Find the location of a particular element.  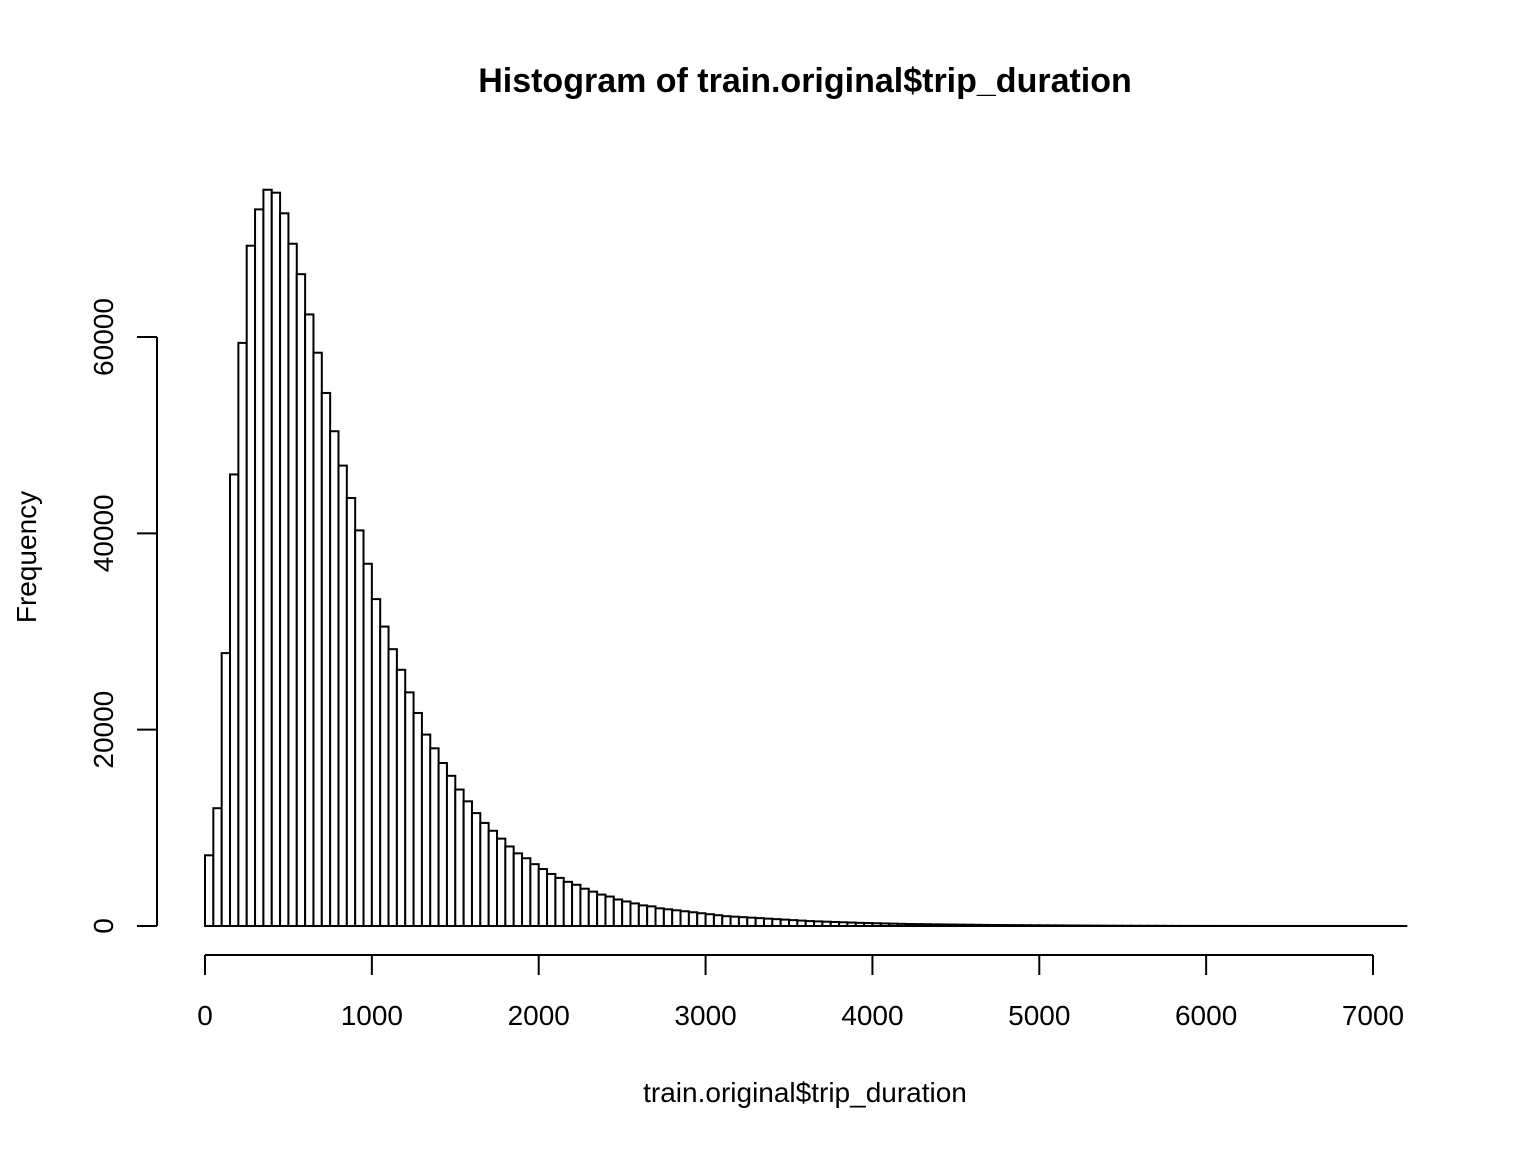

x-tick-label: 1000 is located at coordinates (372, 1015).